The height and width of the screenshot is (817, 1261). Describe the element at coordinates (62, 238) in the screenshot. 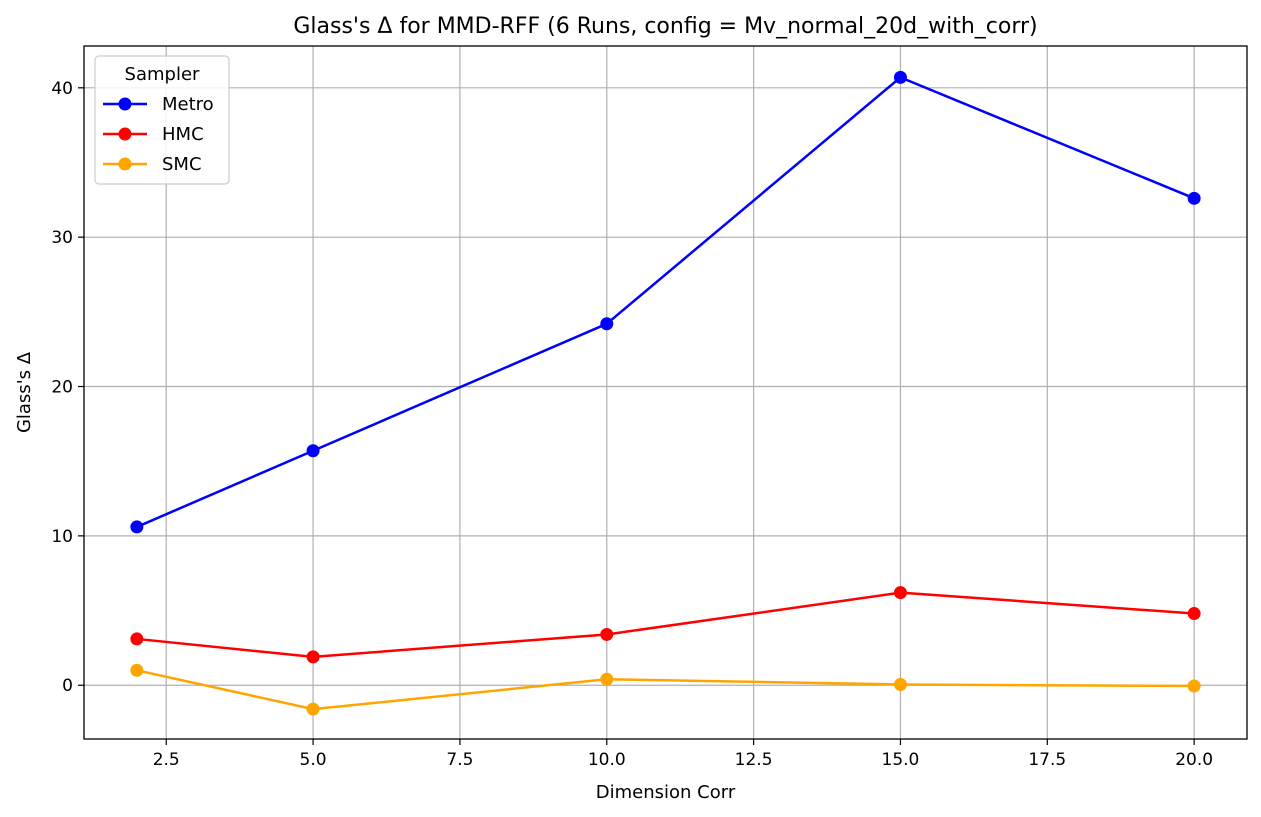

I see `y-tick-label: 30` at that location.